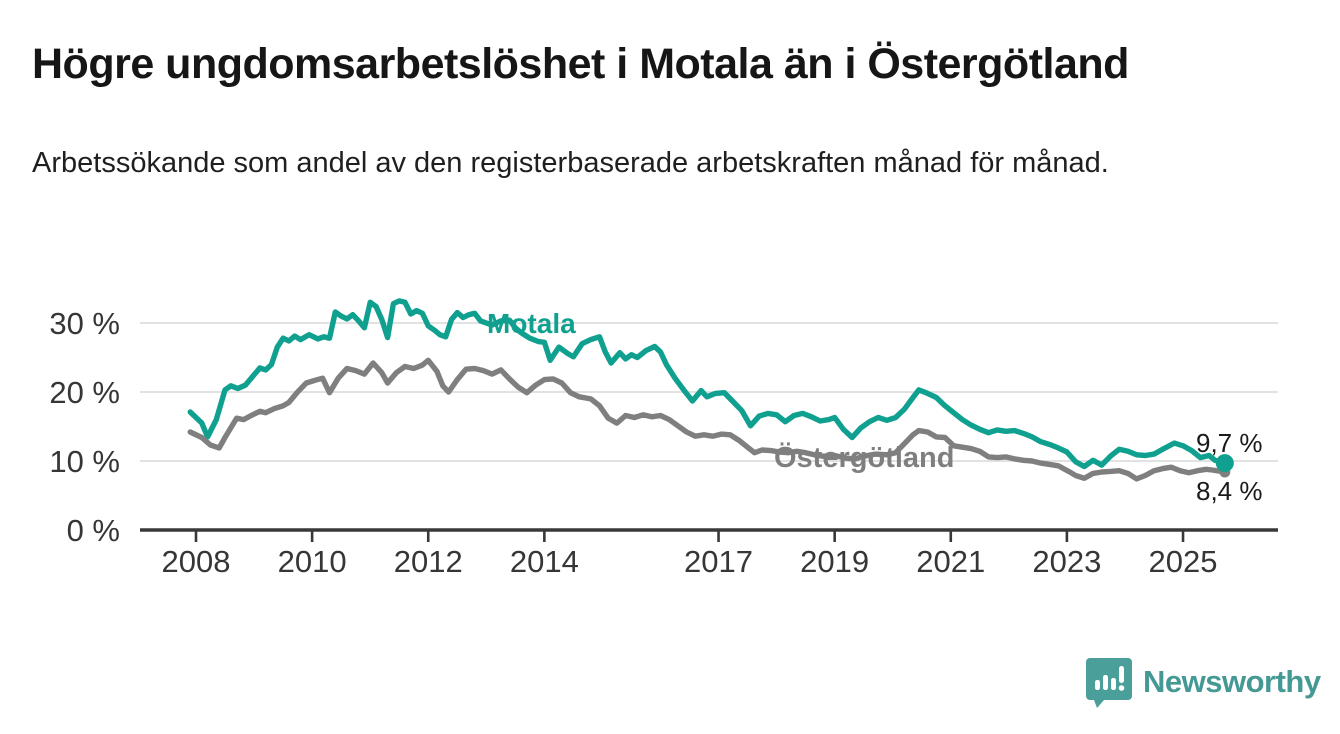 The width and height of the screenshot is (1340, 734). I want to click on x-tick-label: 2014, so click(544, 561).